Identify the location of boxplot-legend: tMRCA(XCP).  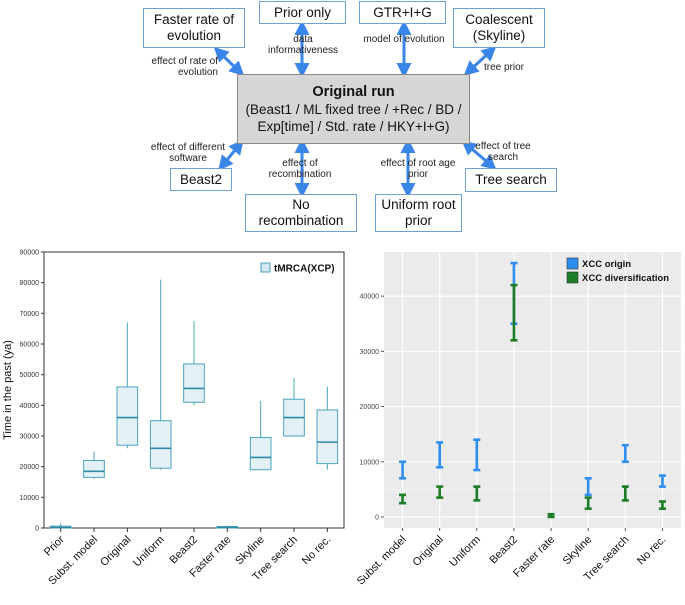
(297, 268).